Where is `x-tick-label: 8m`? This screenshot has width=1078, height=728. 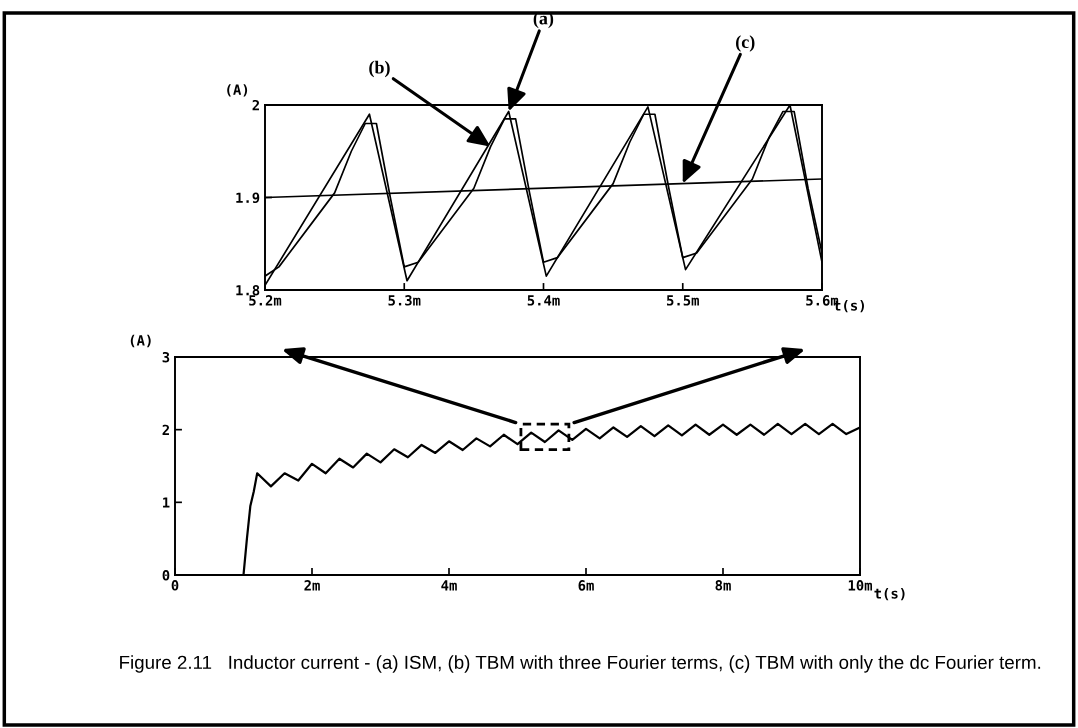
x-tick-label: 8m is located at coordinates (723, 585).